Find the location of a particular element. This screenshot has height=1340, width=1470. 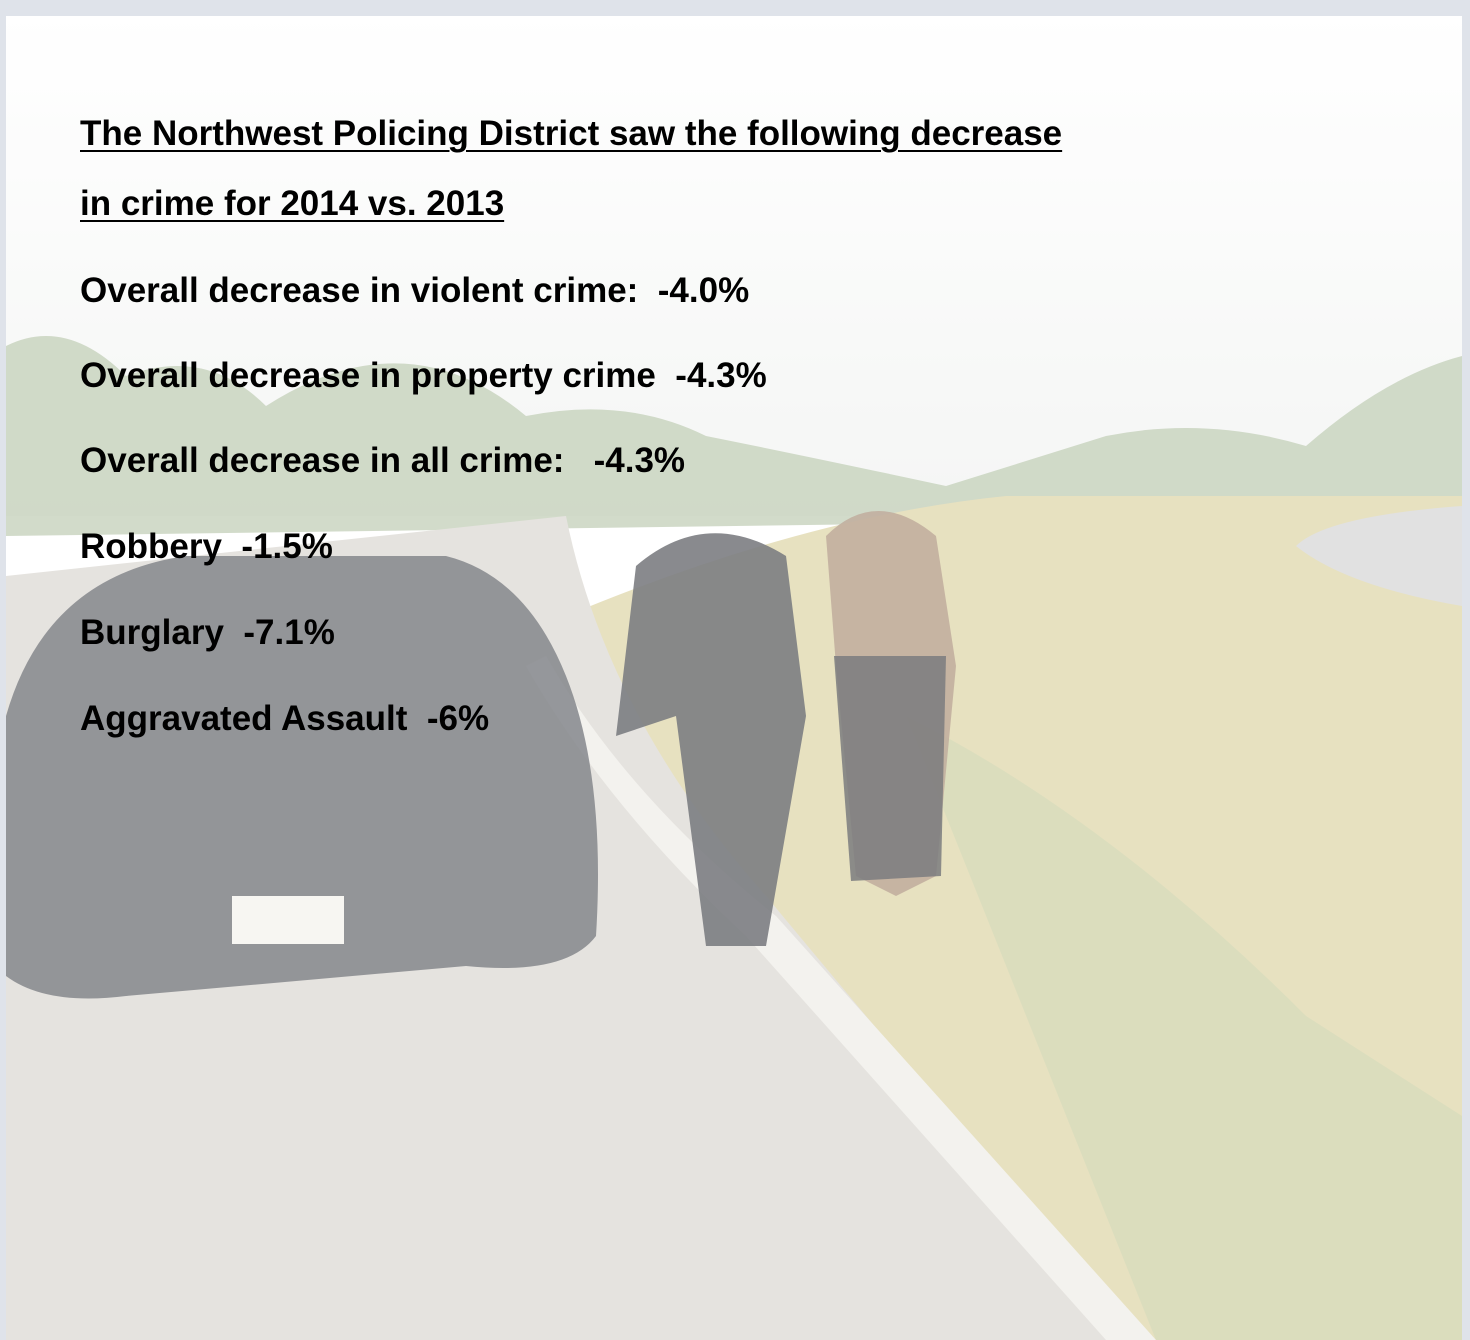

title-line: in crime for 2014 vs. 2013 is located at coordinates (292, 203).